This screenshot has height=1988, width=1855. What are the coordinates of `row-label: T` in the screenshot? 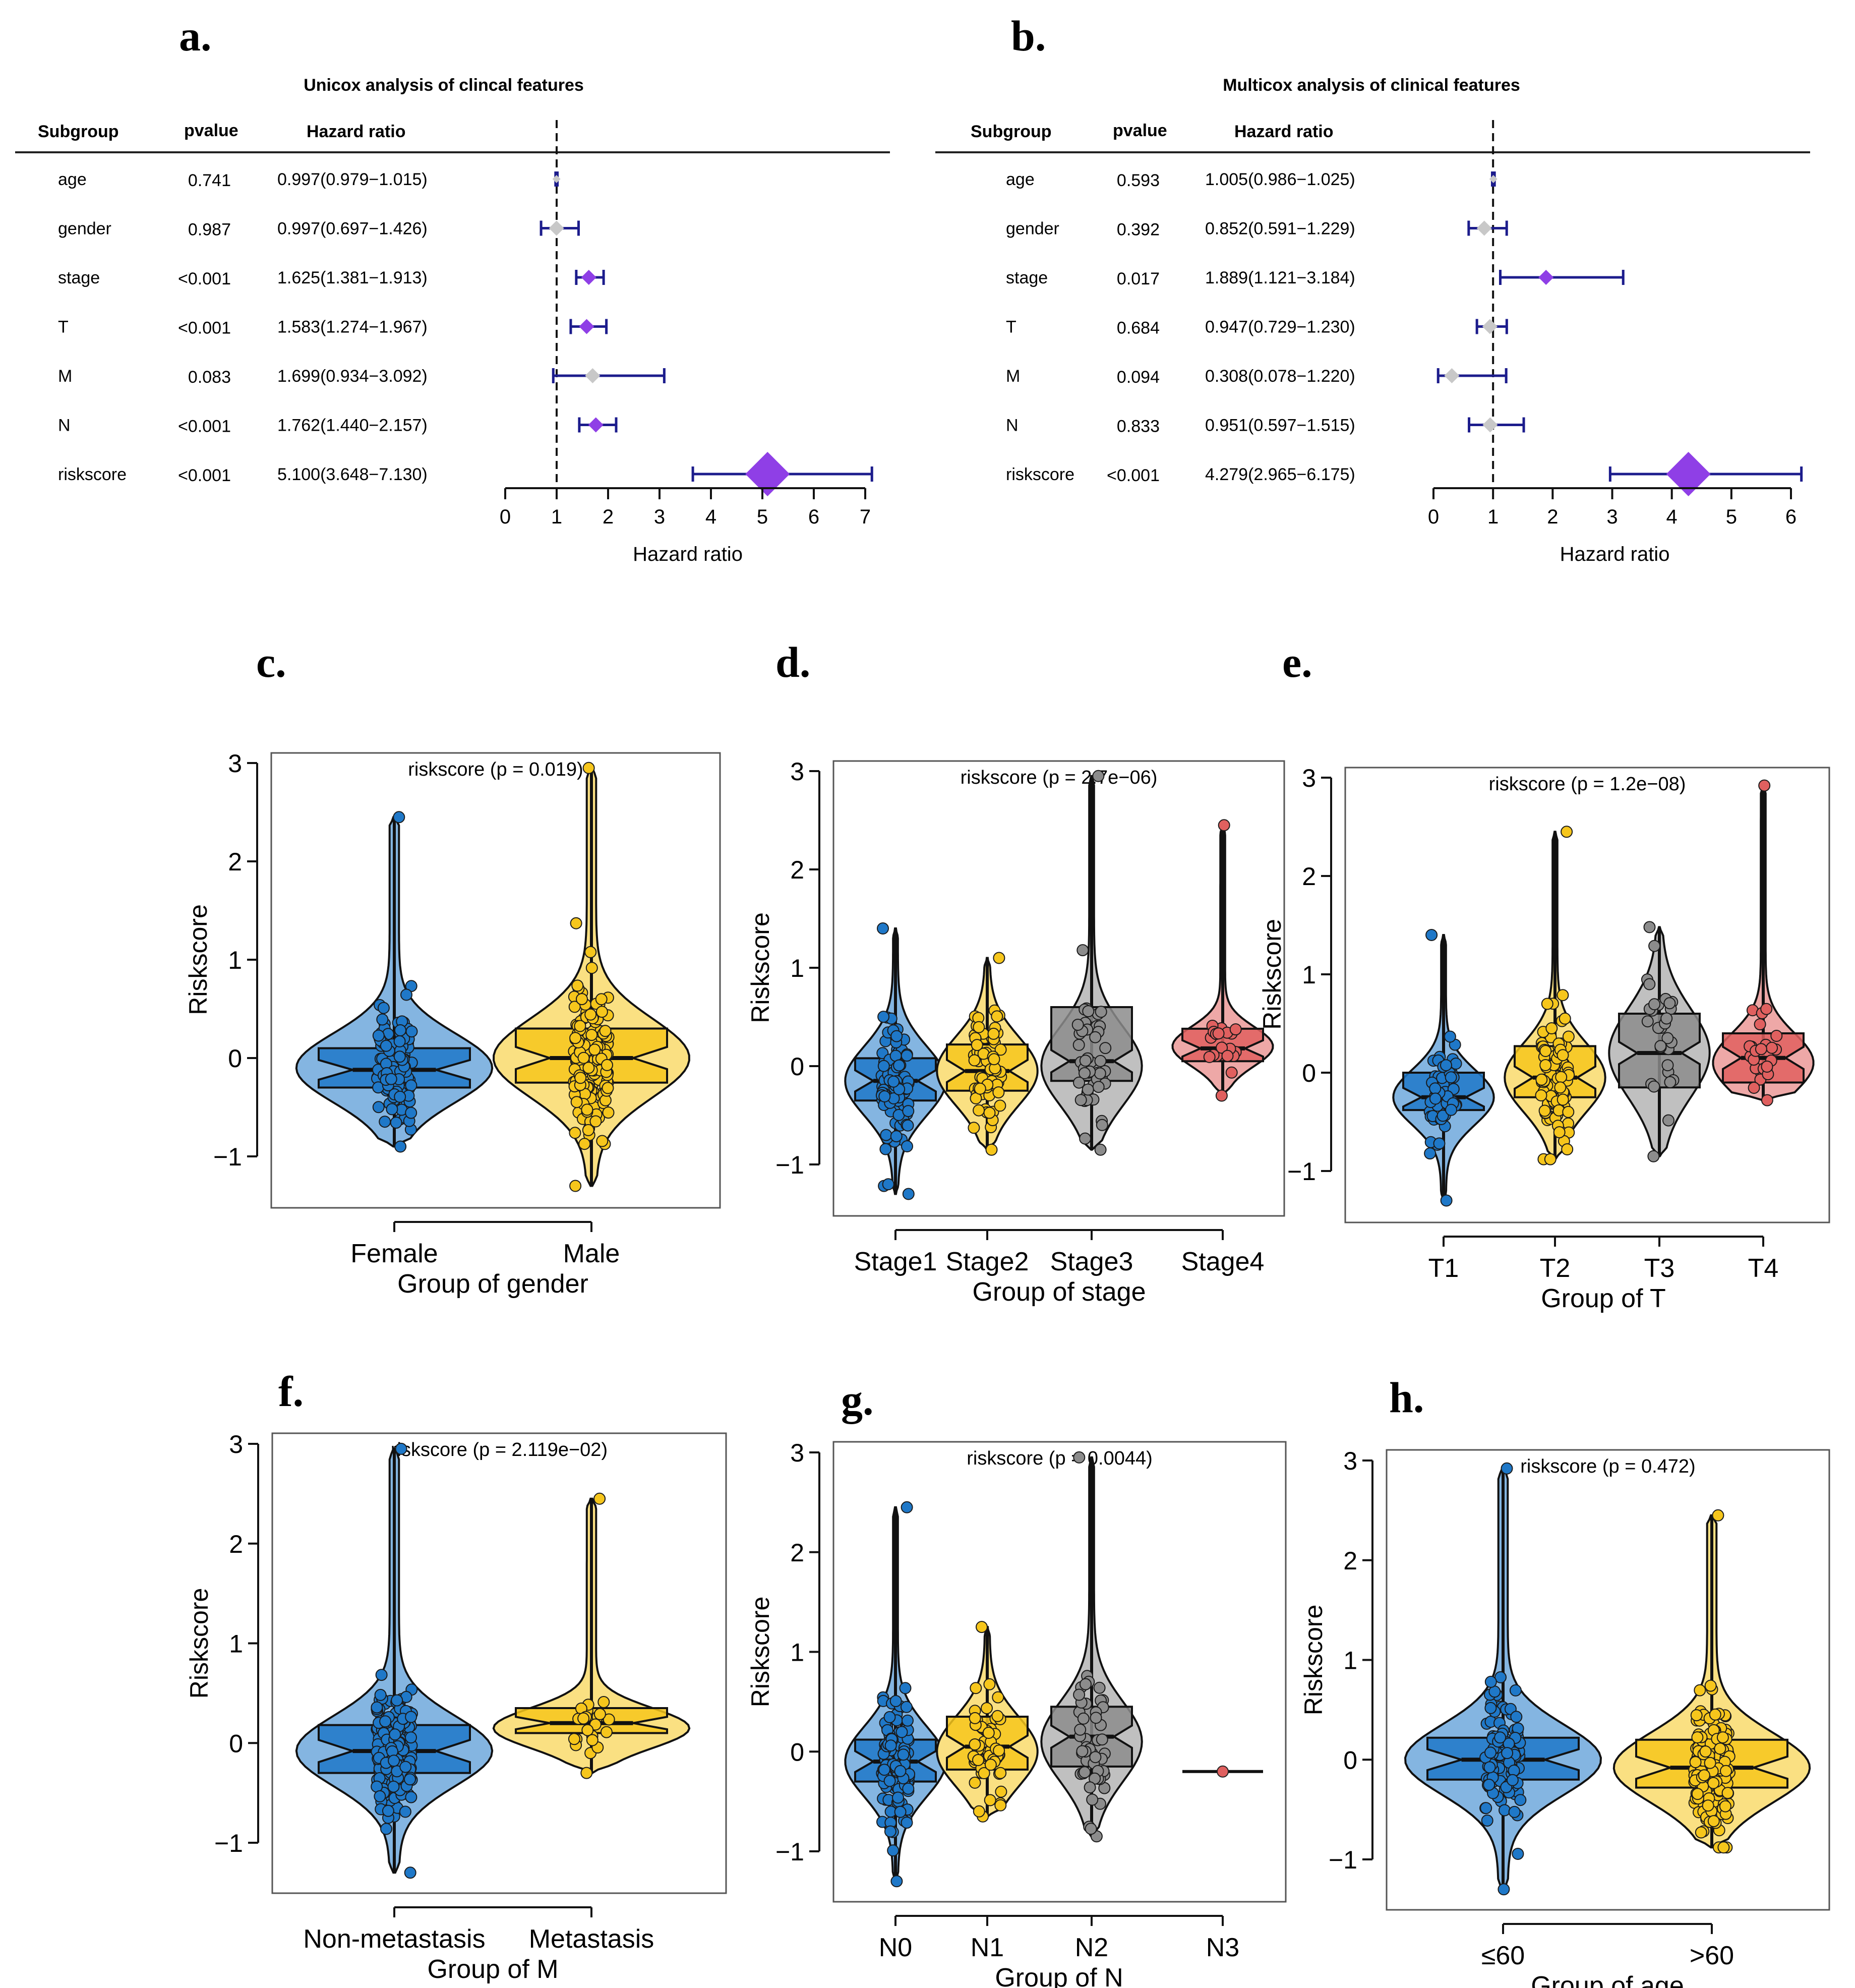 It's located at (63, 327).